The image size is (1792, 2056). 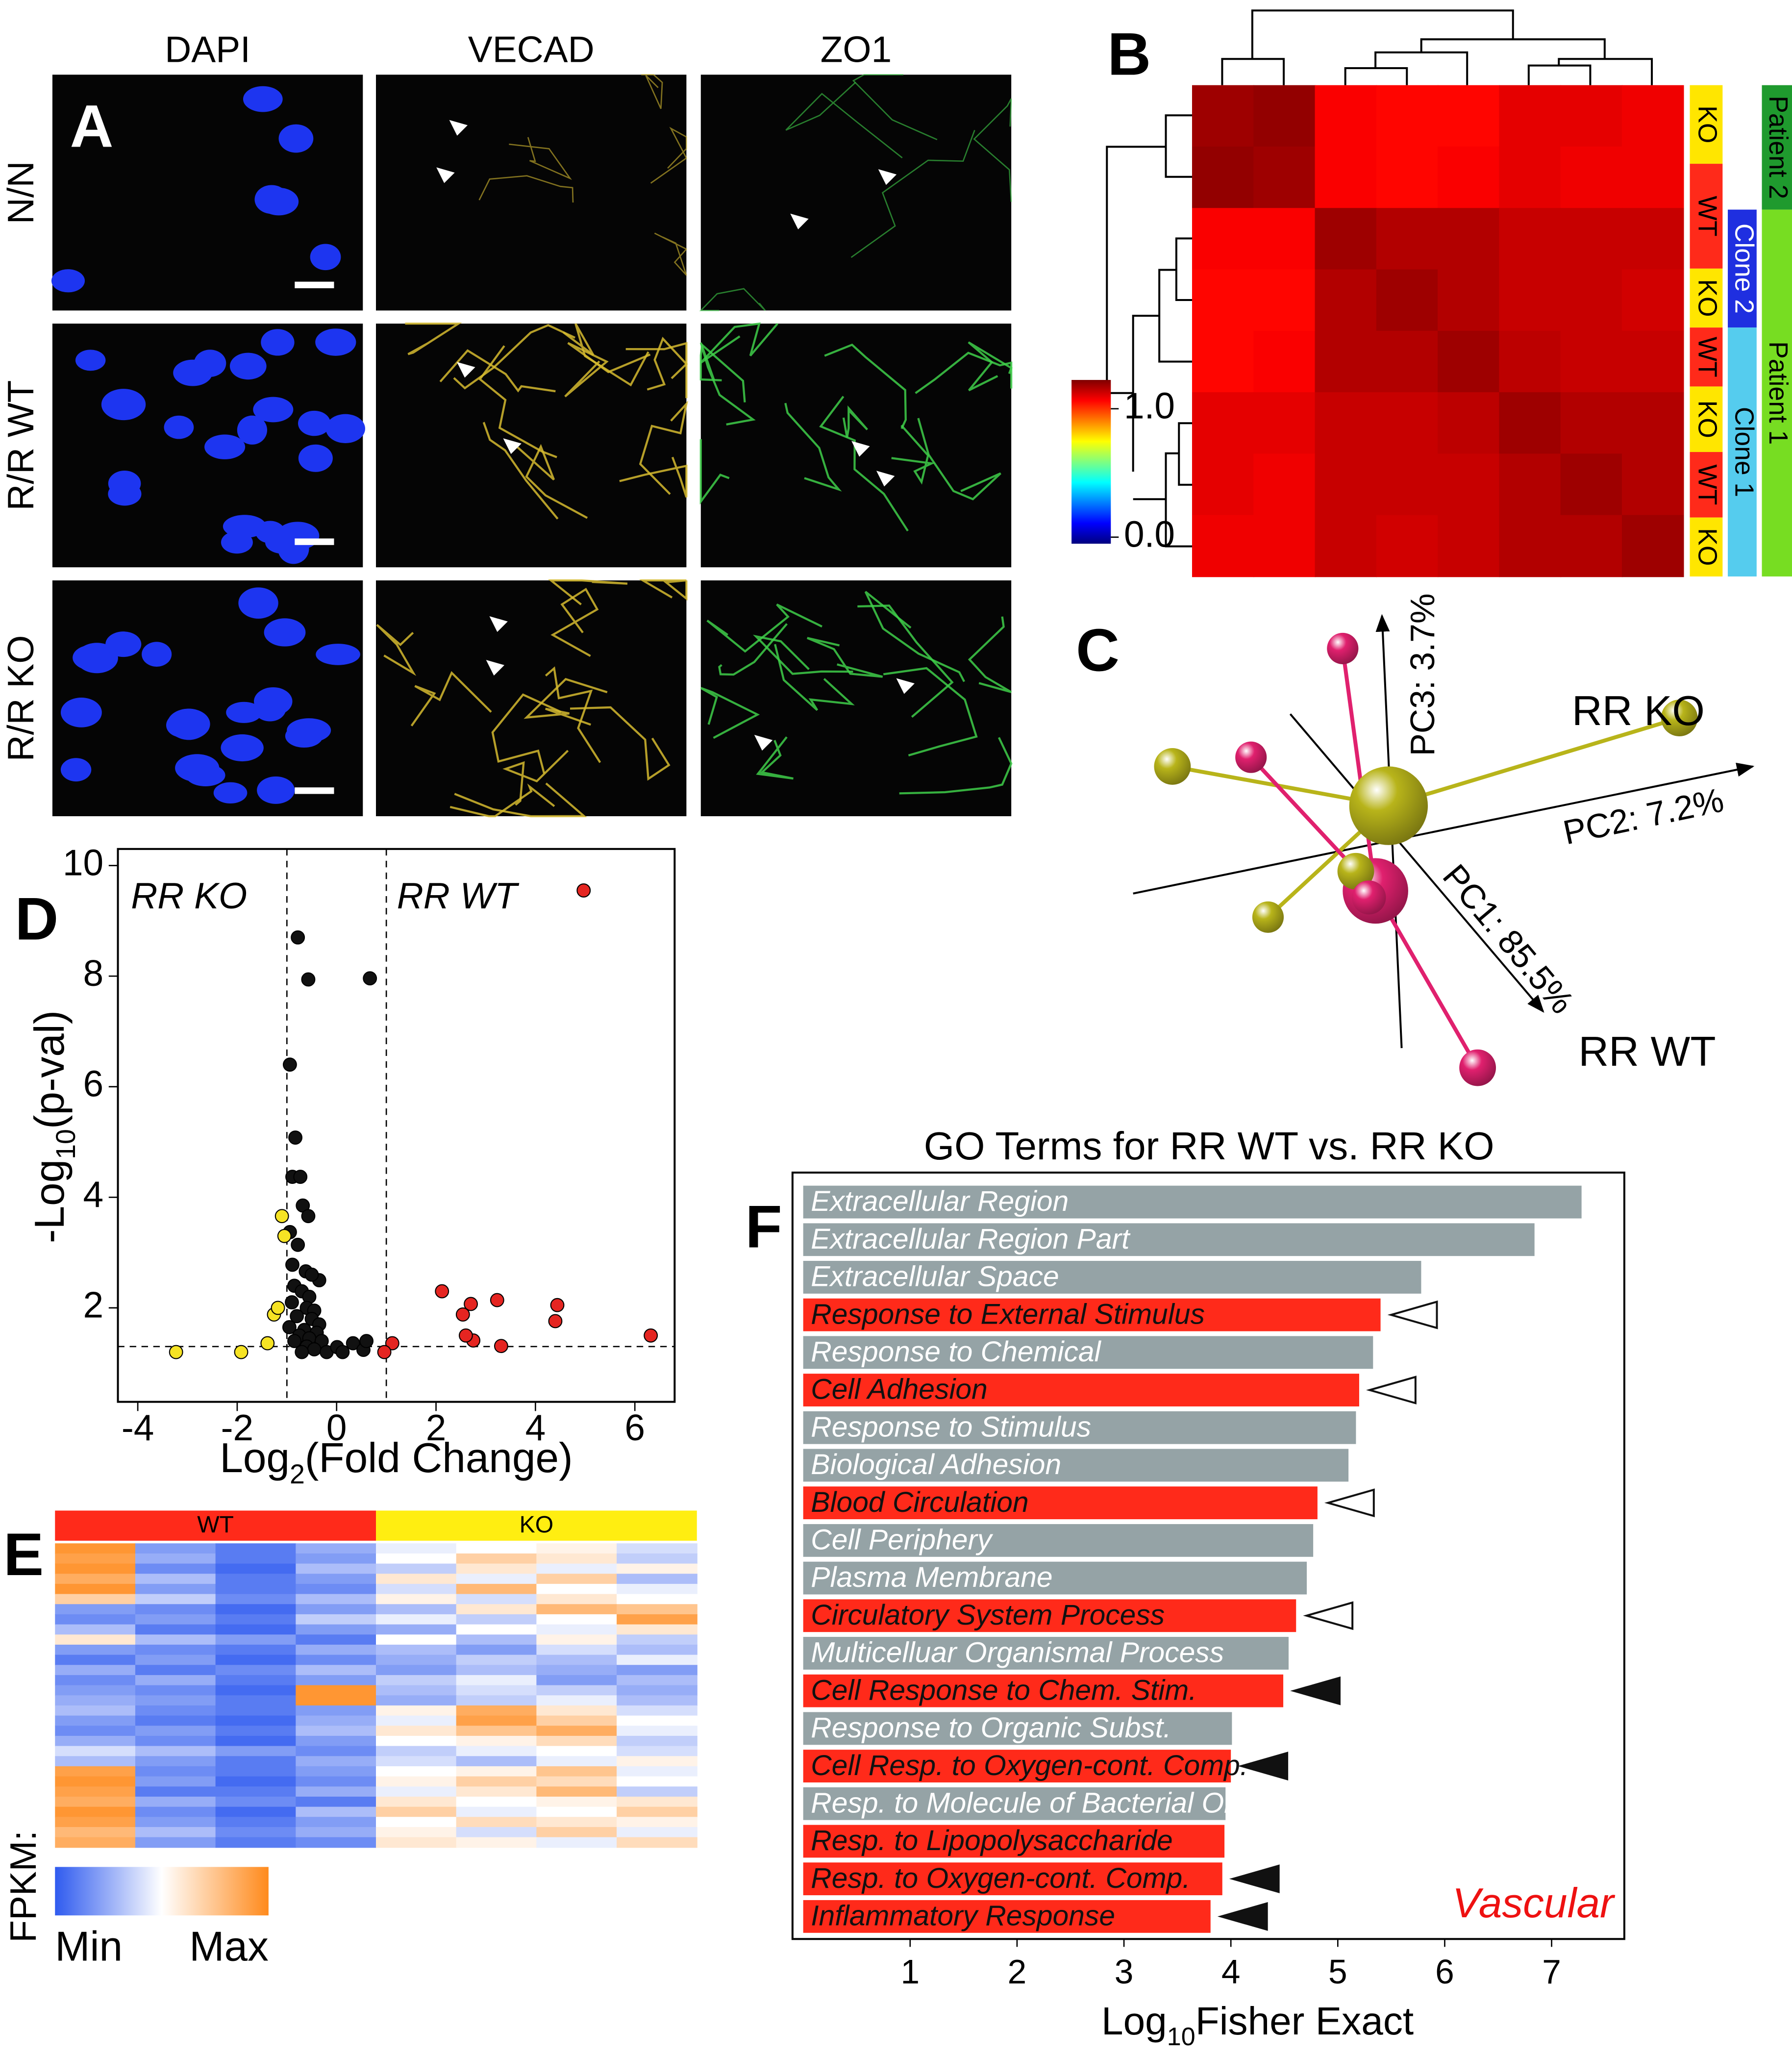 What do you see at coordinates (1643, 816) in the screenshot?
I see `pc-axis-label: PC2: 7.2%` at bounding box center [1643, 816].